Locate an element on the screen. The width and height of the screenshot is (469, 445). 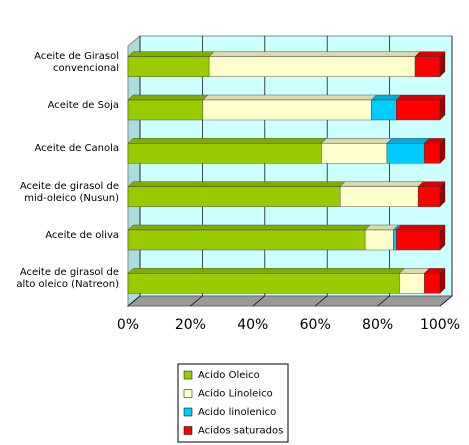
x-tick-label: 80% is located at coordinates (377, 325).